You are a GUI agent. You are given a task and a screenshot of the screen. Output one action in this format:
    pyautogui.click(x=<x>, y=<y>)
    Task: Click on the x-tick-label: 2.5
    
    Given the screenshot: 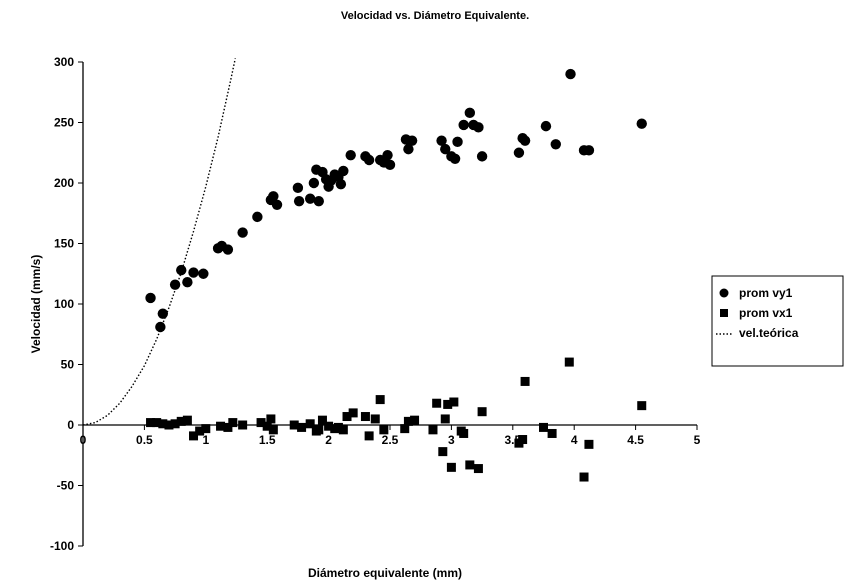 What is the action you would take?
    pyautogui.click(x=390, y=440)
    